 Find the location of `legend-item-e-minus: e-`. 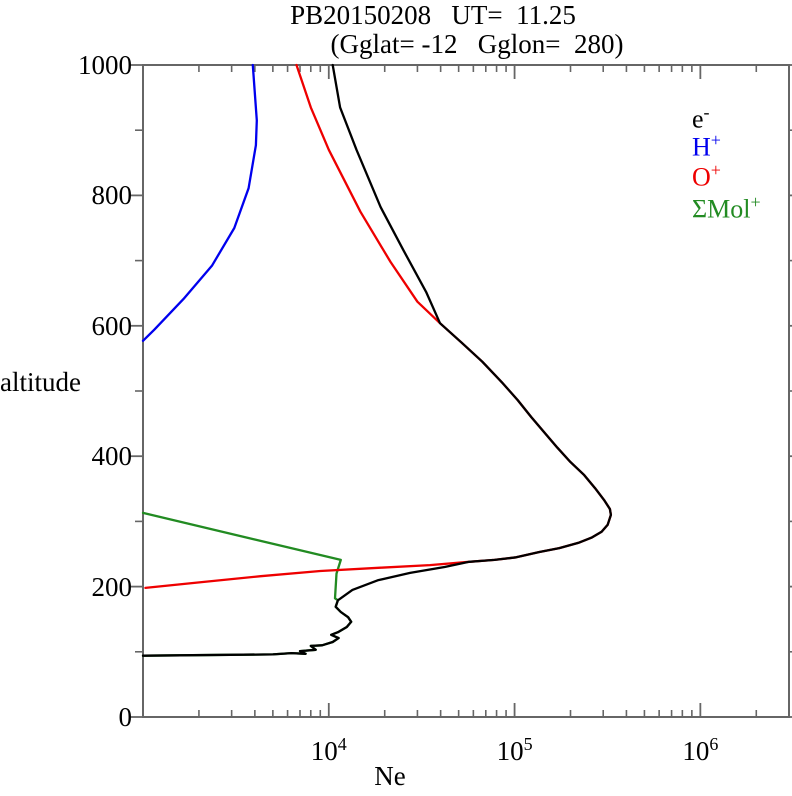

legend-item-e-minus: e- is located at coordinates (701, 118).